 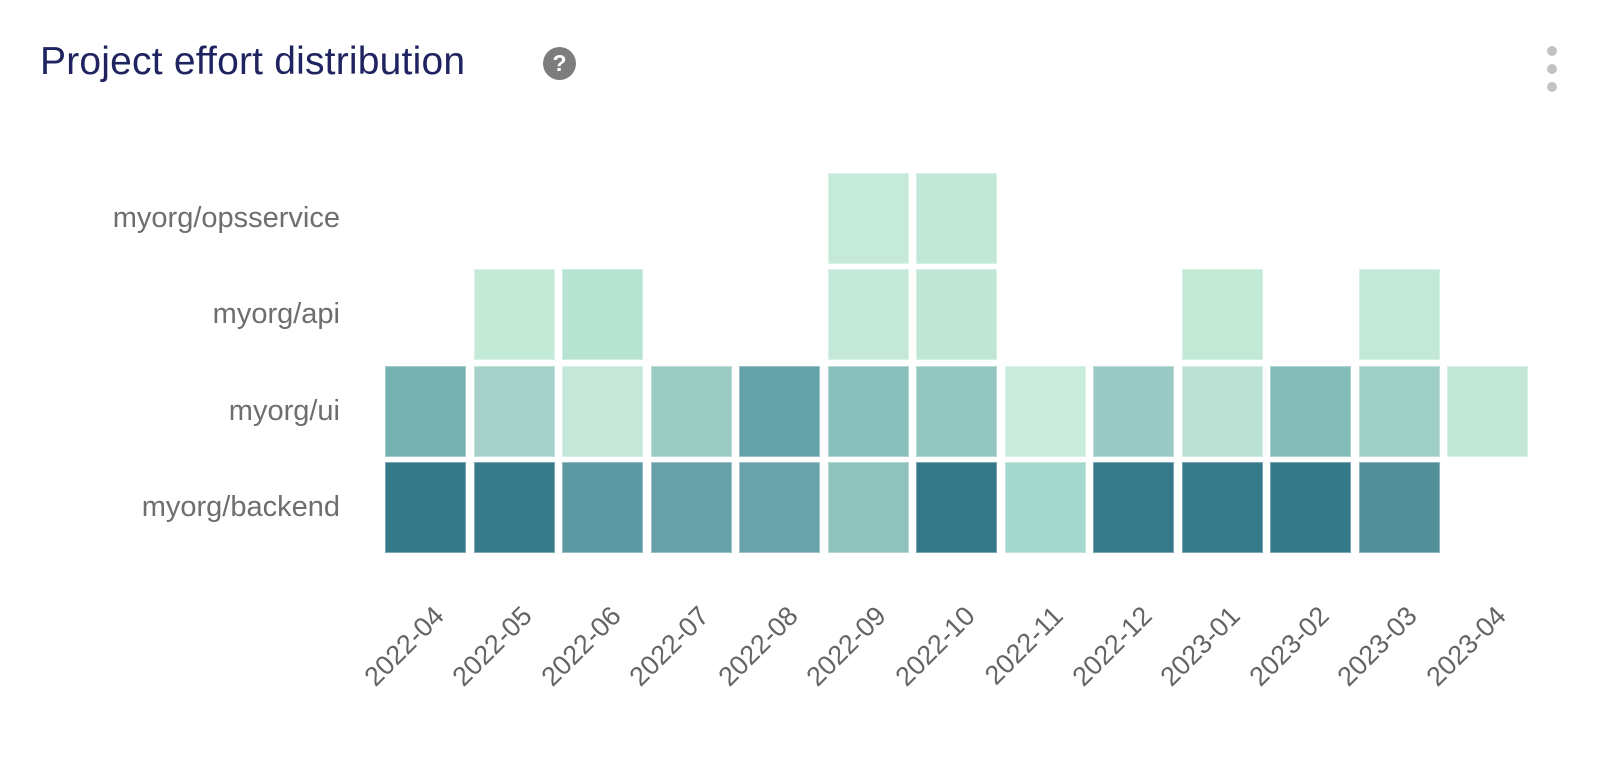 What do you see at coordinates (284, 410) in the screenshot?
I see `y-axis-label: myorg/ui` at bounding box center [284, 410].